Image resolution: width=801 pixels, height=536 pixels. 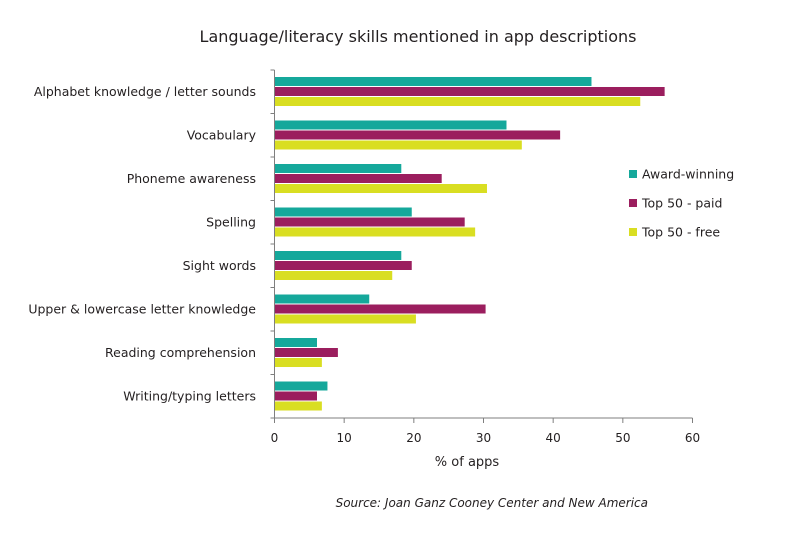 What do you see at coordinates (275, 438) in the screenshot?
I see `x-tick-label: 0` at bounding box center [275, 438].